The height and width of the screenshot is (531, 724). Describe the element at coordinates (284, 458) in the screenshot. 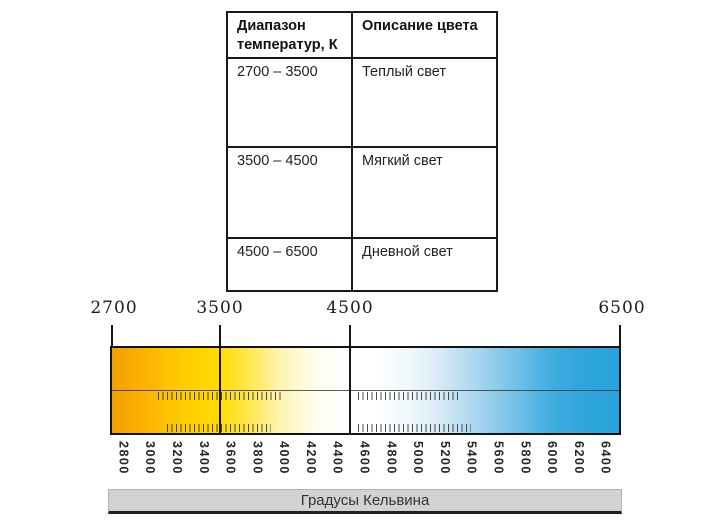

I see `kelvin-tick-label: 4000` at that location.